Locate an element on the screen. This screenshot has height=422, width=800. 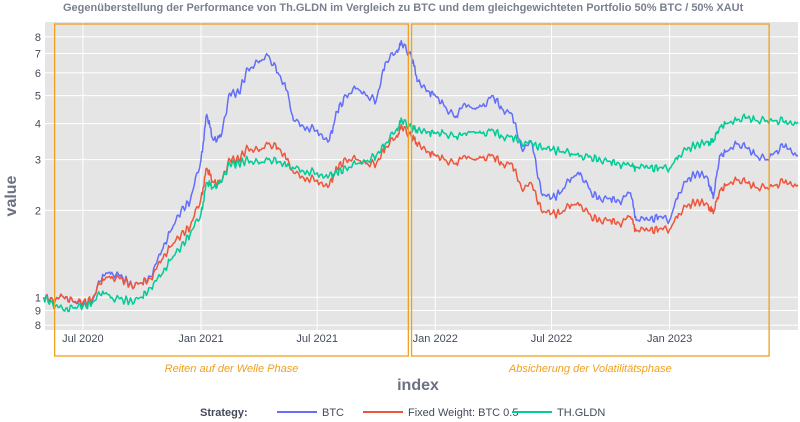
x-tick-label: Jul 2022 is located at coordinates (552, 339).